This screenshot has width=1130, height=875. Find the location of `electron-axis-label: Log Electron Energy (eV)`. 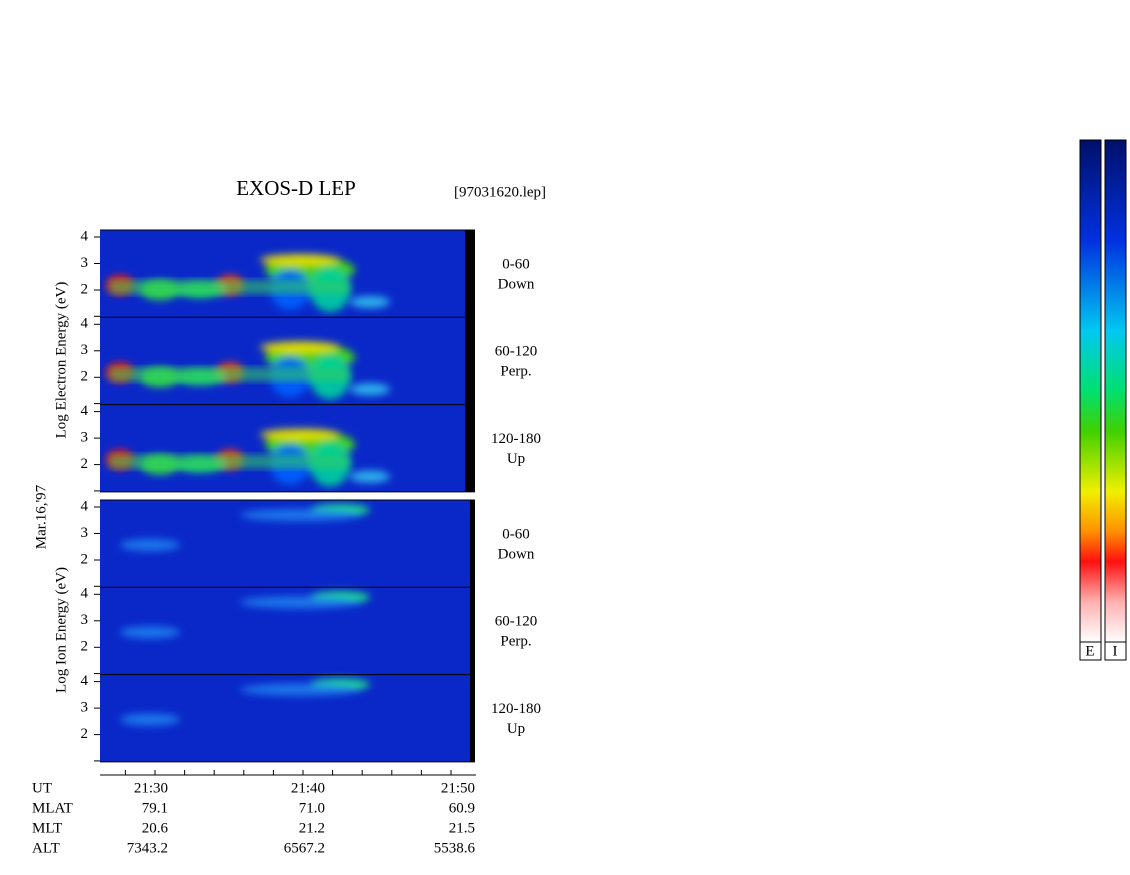

electron-axis-label: Log Electron Energy (eV) is located at coordinates (61, 360).